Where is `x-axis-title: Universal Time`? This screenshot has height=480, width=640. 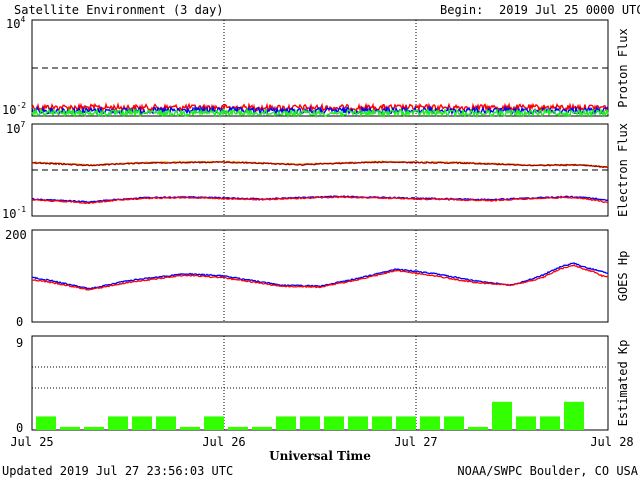 x-axis-title: Universal Time is located at coordinates (320, 456).